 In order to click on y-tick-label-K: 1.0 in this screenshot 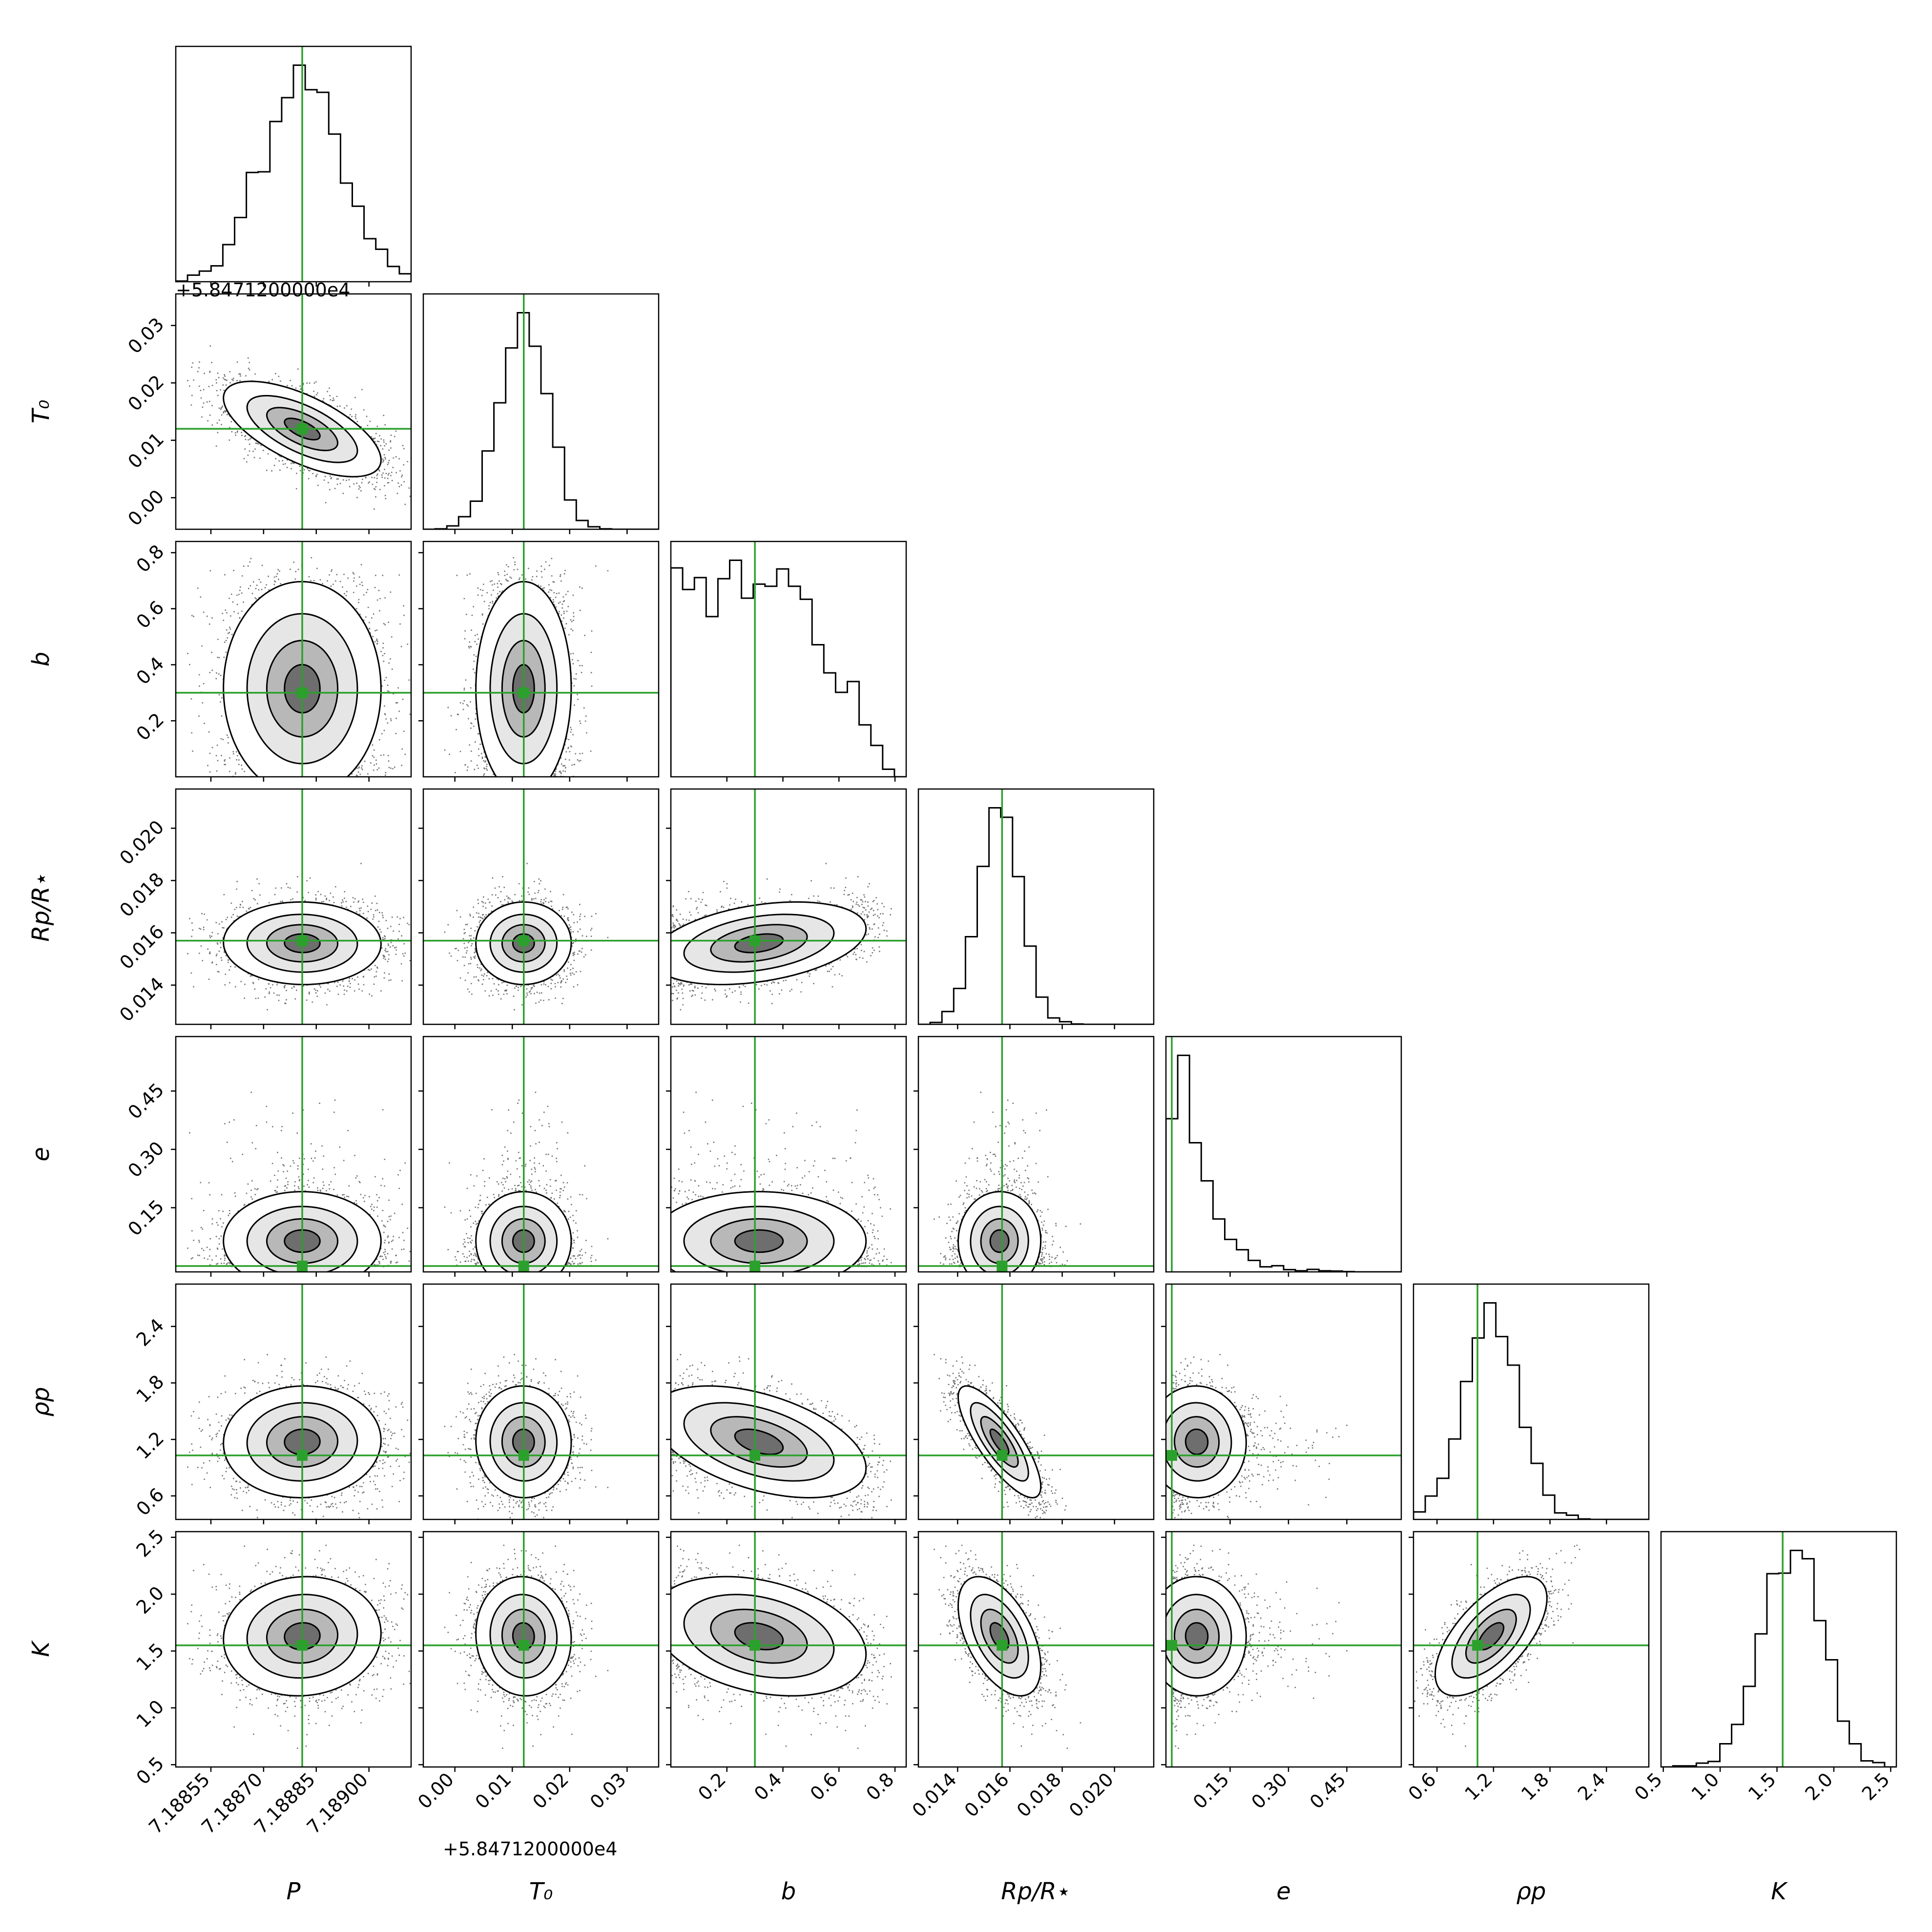, I will do `click(150, 1714)`.